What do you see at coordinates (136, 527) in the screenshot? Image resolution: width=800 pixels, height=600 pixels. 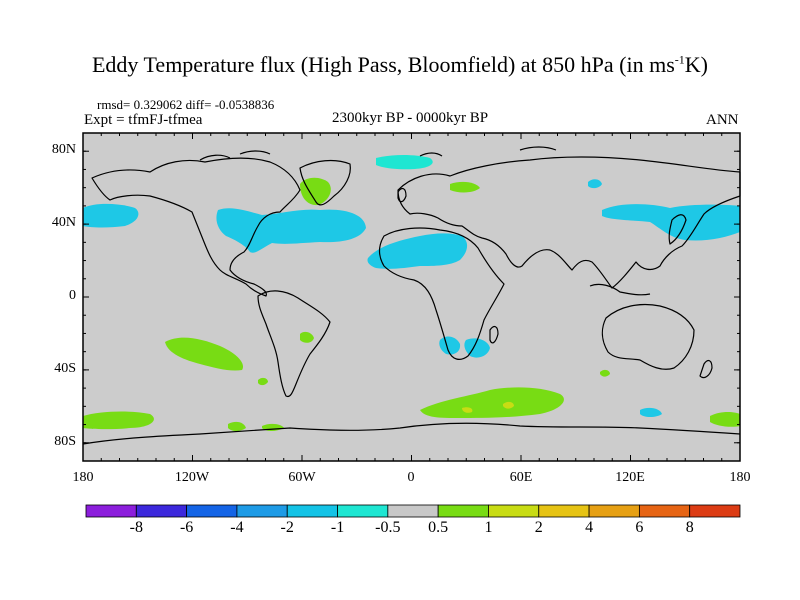 I see `colorbar-label: -8` at bounding box center [136, 527].